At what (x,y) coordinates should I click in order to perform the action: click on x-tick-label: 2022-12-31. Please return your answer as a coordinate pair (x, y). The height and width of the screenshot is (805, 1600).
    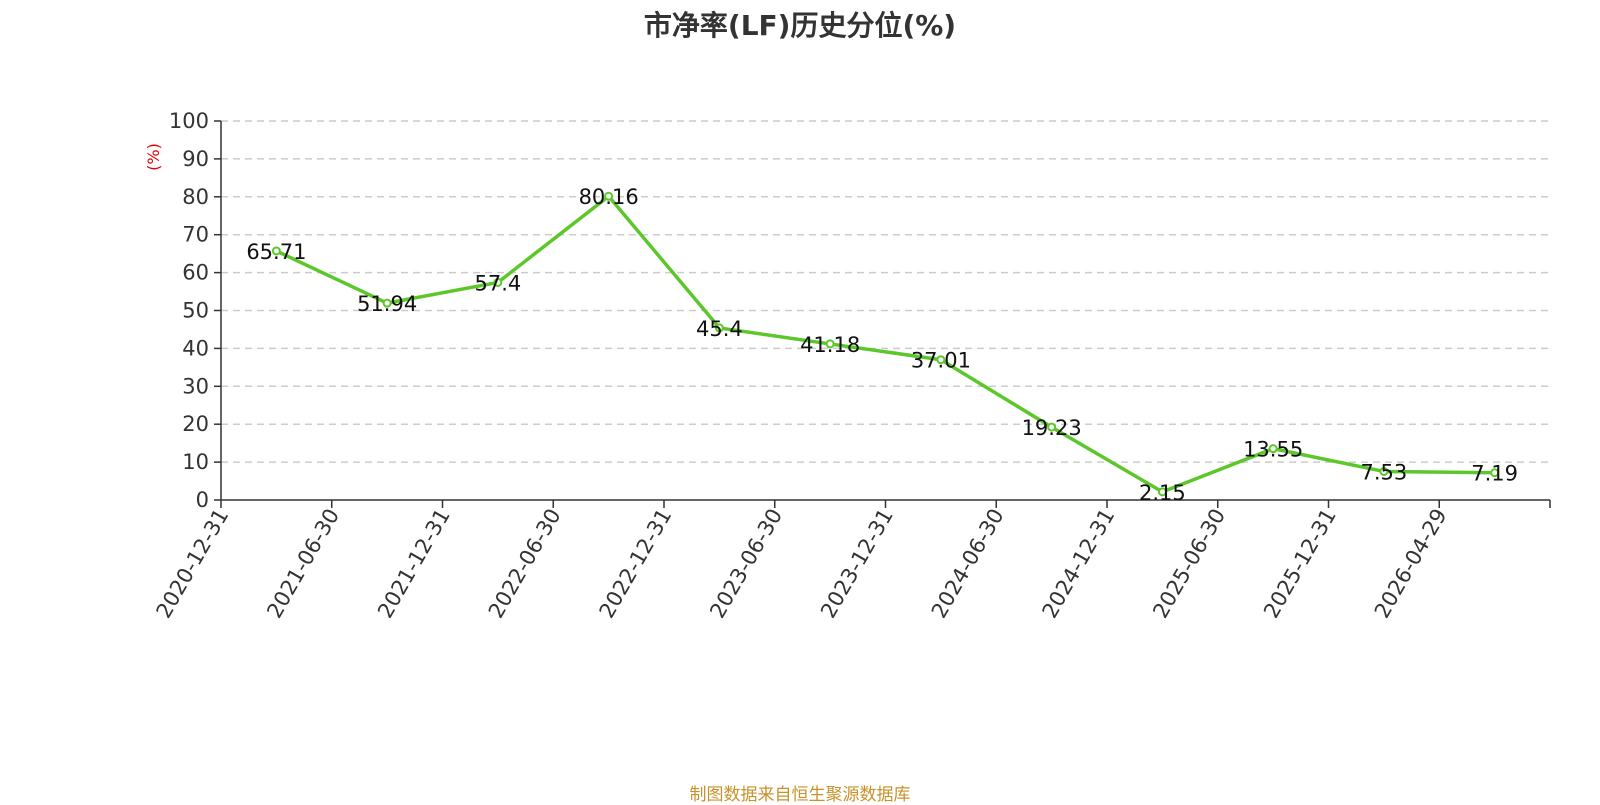
    Looking at the image, I should click on (636, 564).